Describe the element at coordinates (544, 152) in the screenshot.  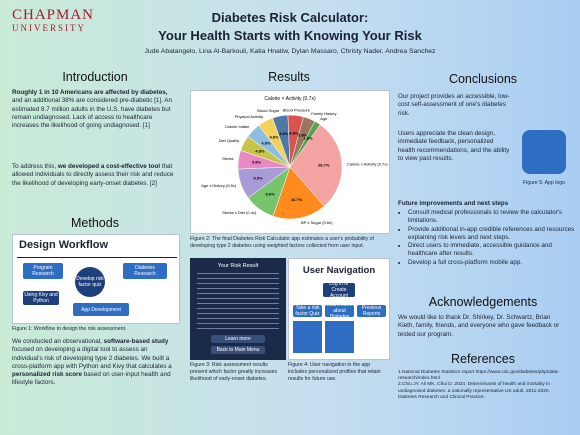
I see `app-logo` at that location.